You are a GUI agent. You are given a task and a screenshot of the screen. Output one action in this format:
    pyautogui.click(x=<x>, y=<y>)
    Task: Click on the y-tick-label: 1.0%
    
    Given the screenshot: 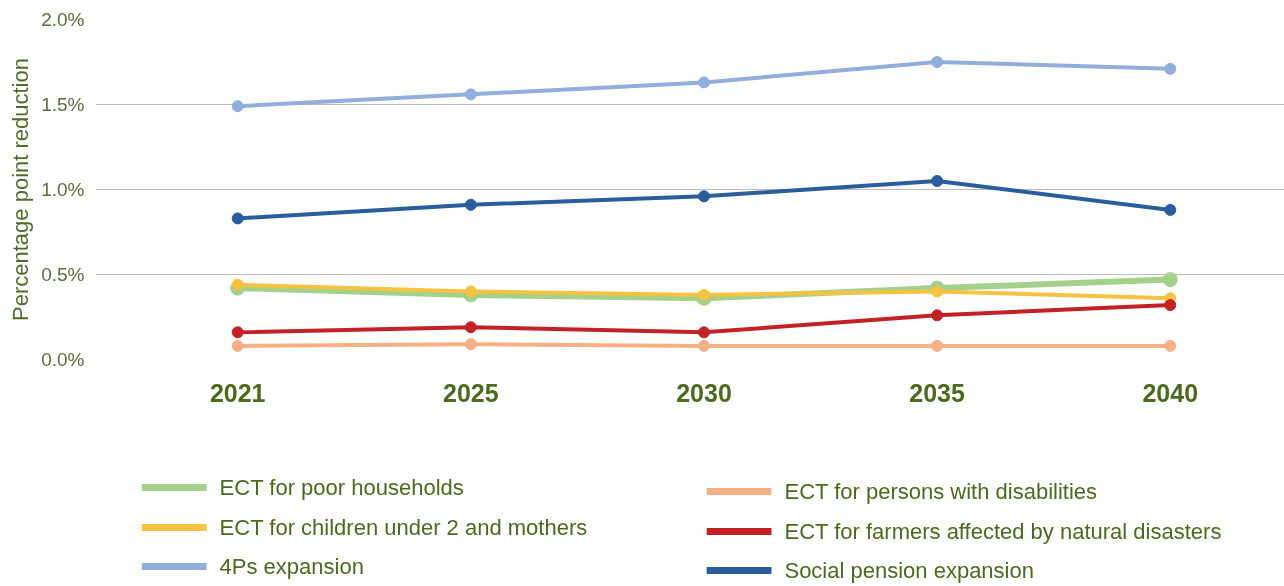 What is the action you would take?
    pyautogui.click(x=63, y=189)
    